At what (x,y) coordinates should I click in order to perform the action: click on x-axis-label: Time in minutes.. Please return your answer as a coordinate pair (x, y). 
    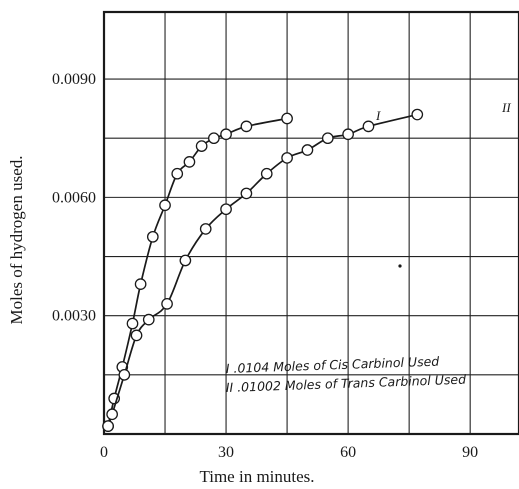
    Looking at the image, I should click on (256, 476).